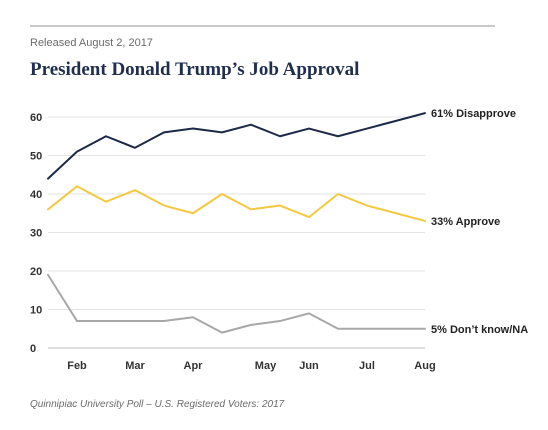 This screenshot has width=548, height=430. Describe the element at coordinates (266, 366) in the screenshot. I see `x-tick-label-may: May` at that location.